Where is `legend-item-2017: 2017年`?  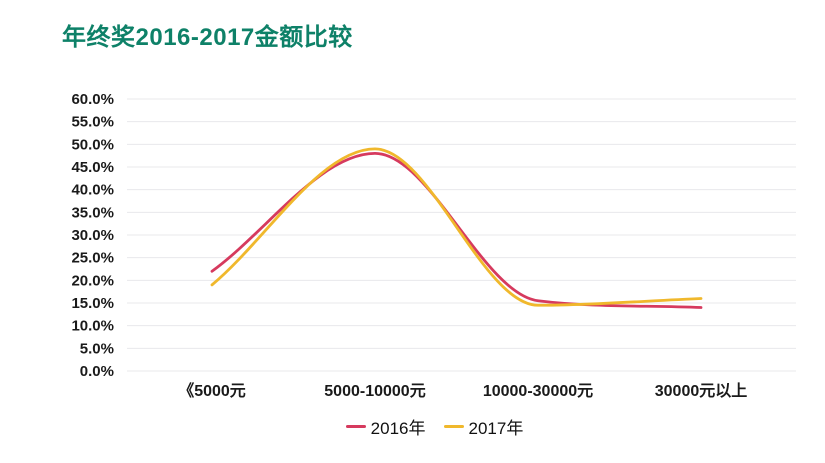 legend-item-2017: 2017年 is located at coordinates (483, 426).